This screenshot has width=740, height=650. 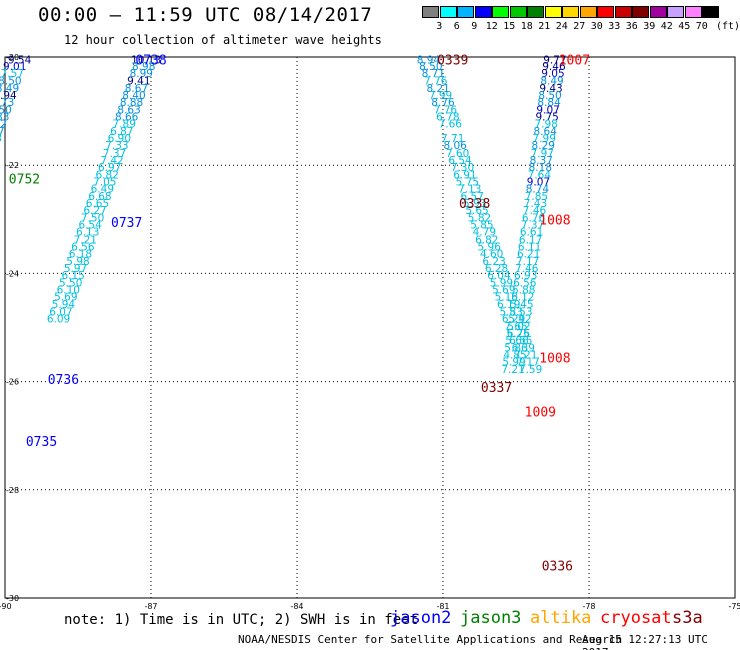 I want to click on wave-height-point: 8.37, so click(x=541, y=161).